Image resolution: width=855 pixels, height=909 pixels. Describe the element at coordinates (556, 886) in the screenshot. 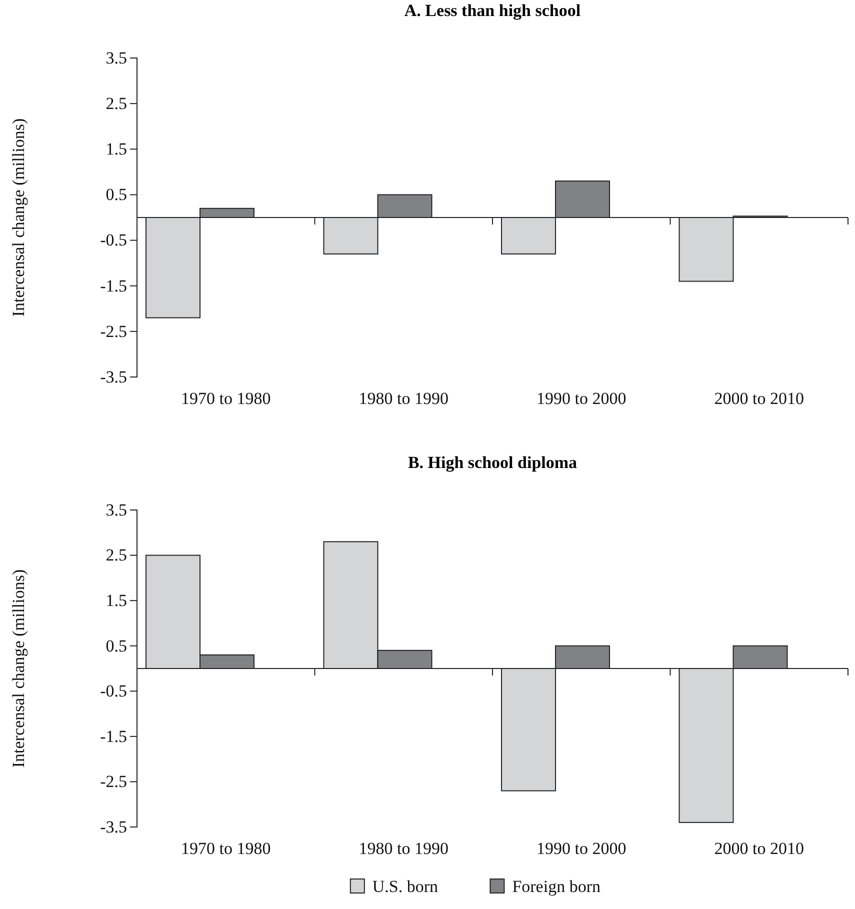

I see `legend-label: Foreign born` at that location.